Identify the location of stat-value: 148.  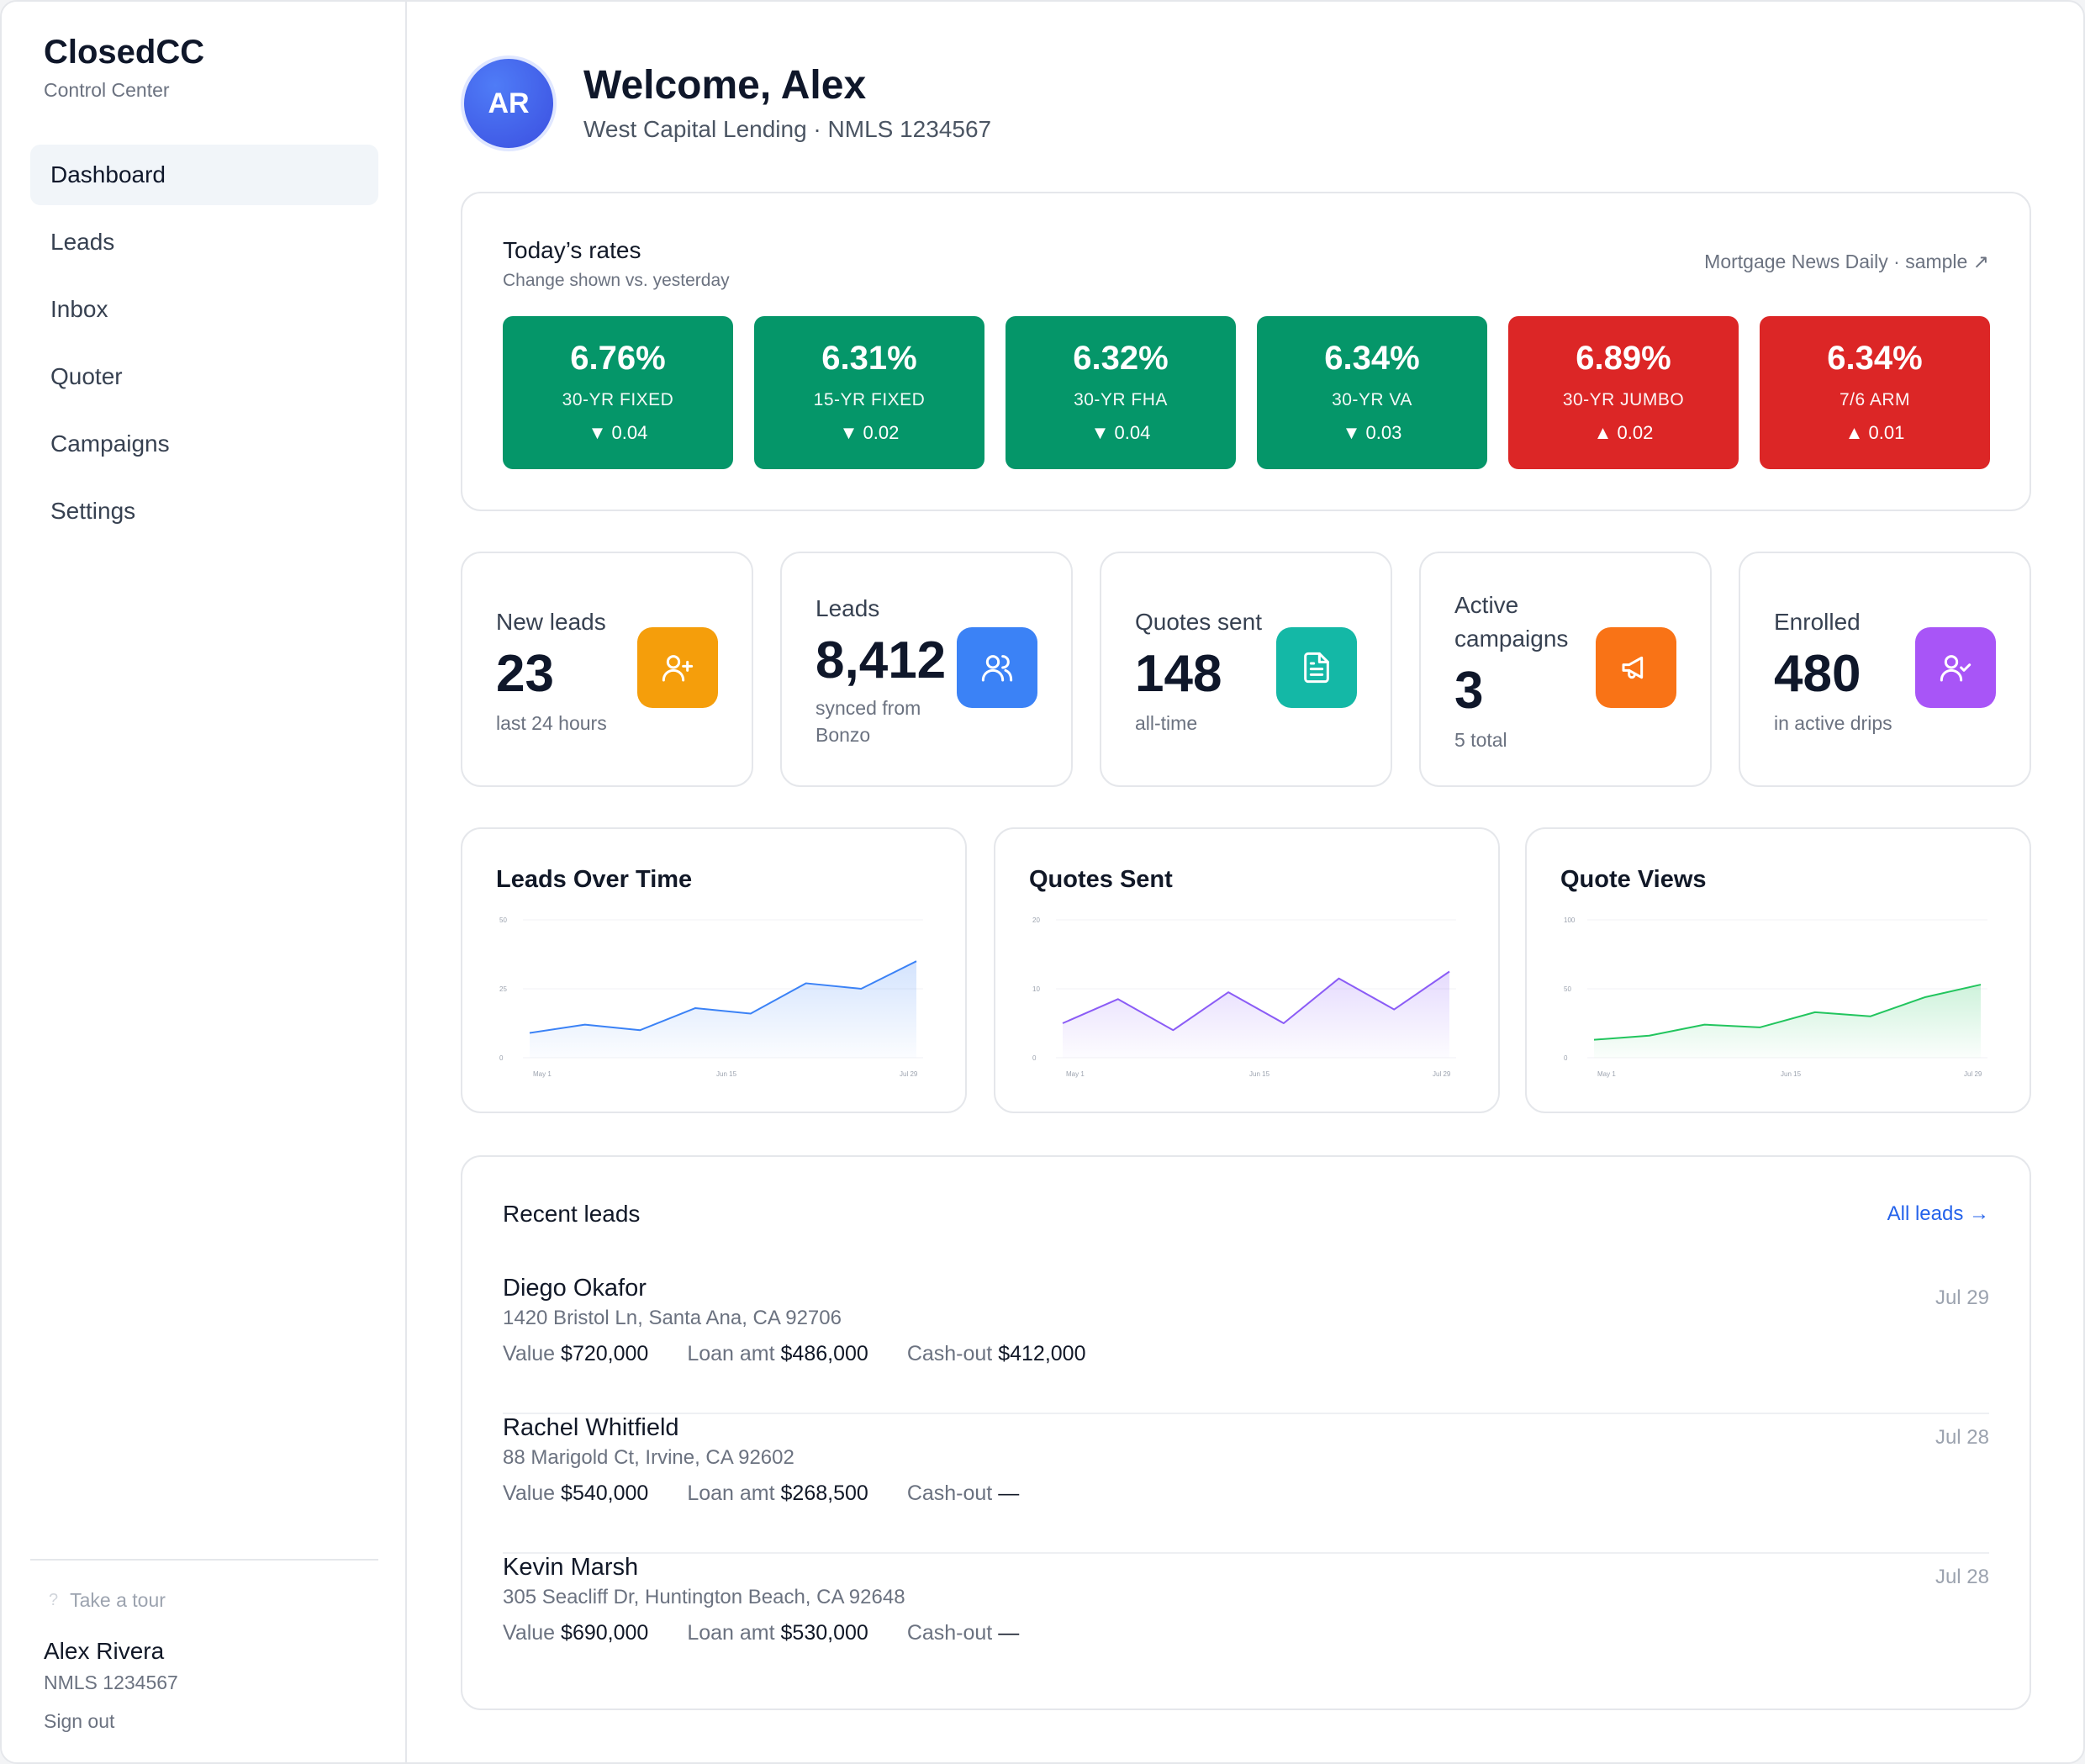
(1178, 674).